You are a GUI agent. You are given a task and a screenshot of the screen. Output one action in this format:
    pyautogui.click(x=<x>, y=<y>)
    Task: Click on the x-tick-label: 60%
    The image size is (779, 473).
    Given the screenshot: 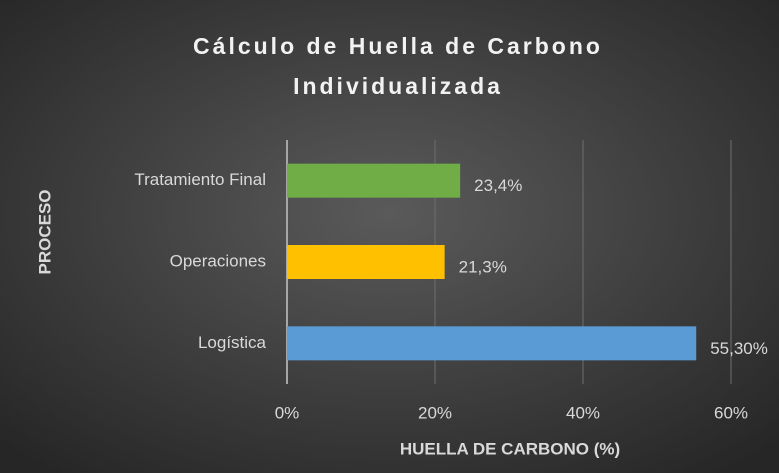 What is the action you would take?
    pyautogui.click(x=731, y=412)
    